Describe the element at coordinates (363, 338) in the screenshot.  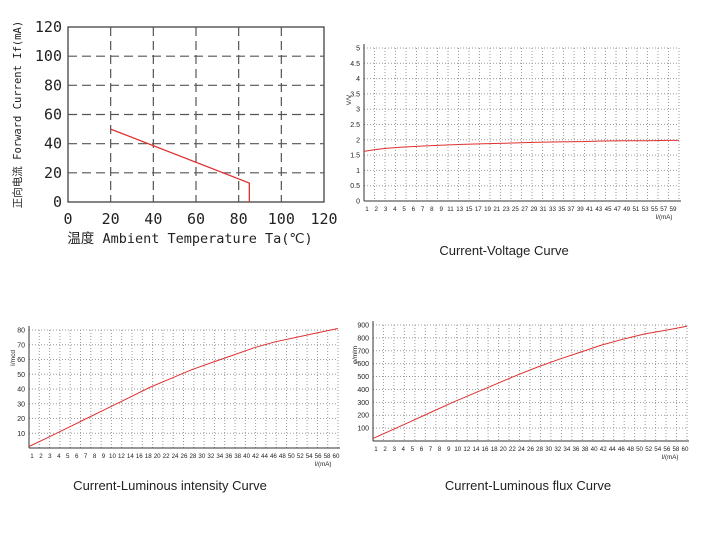
I see `luminous_flux-y-tick: 800` at that location.